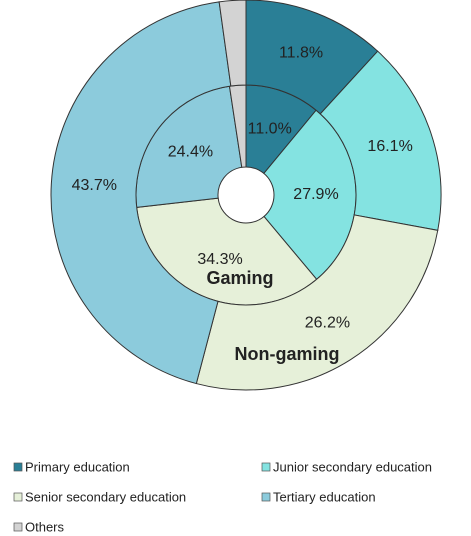 The width and height of the screenshot is (471, 536). What do you see at coordinates (315, 194) in the screenshot?
I see `data-label: 27.9%` at bounding box center [315, 194].